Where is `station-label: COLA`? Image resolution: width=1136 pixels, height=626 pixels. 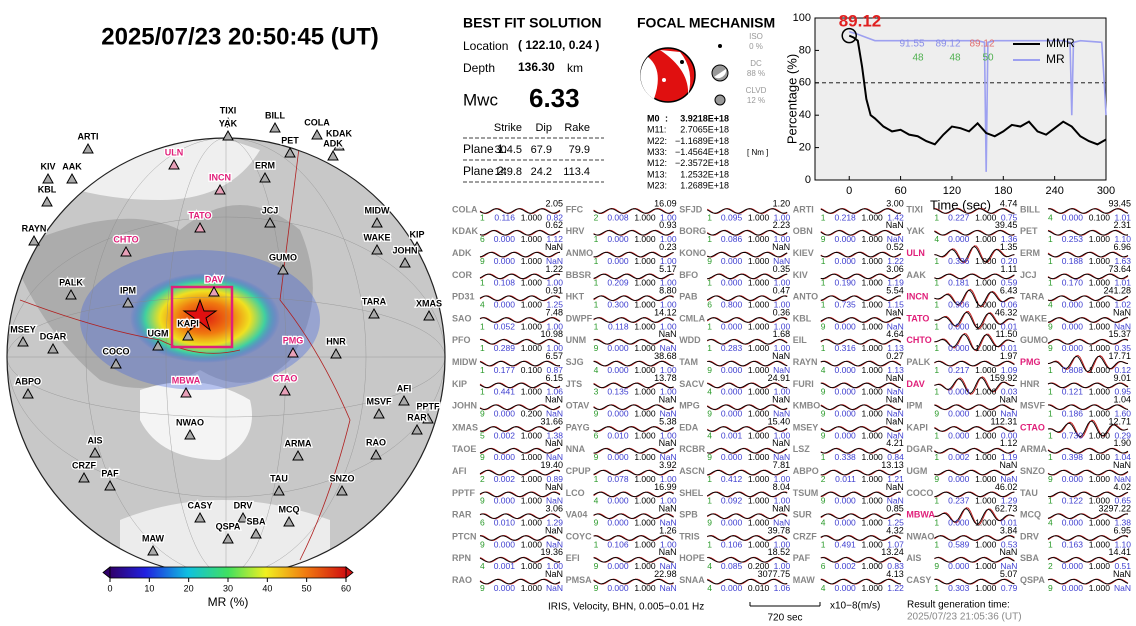 station-label: COLA is located at coordinates (317, 122).